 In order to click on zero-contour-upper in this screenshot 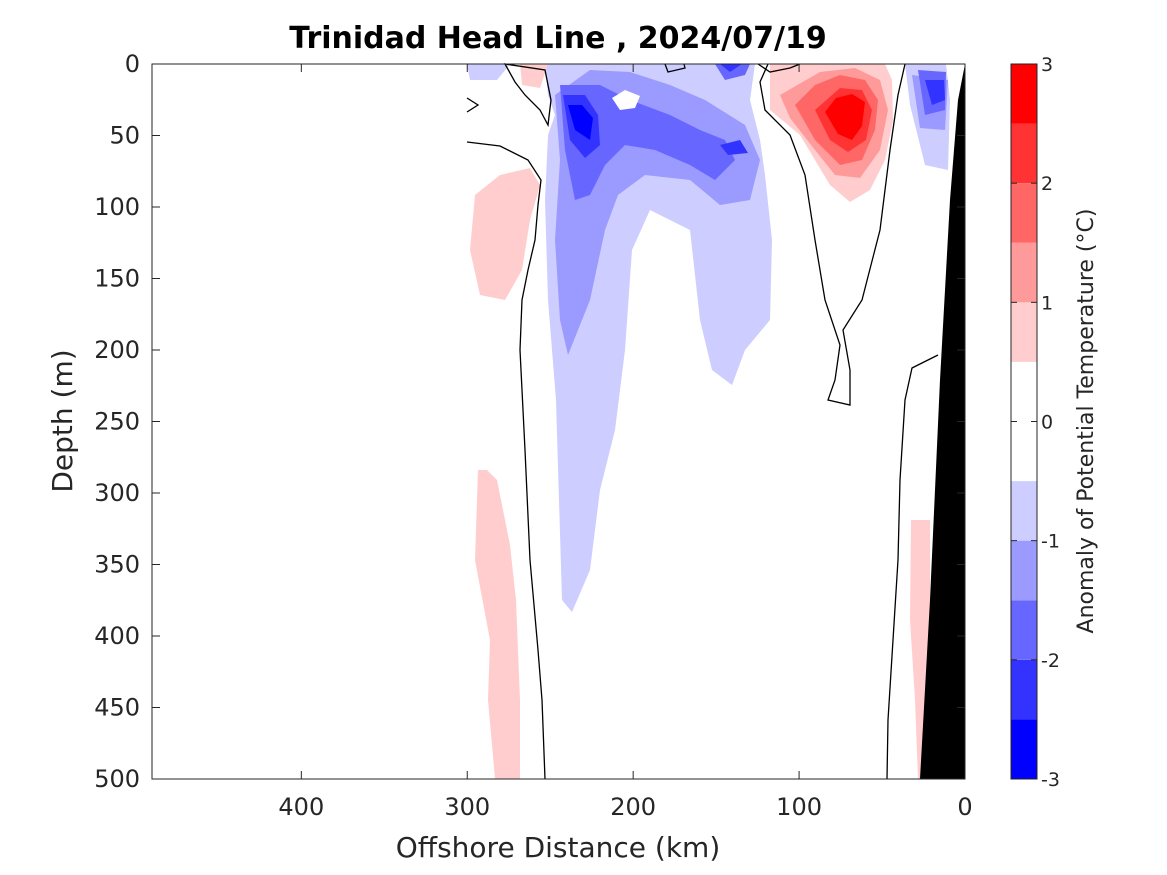, I will do `click(509, 95)`.